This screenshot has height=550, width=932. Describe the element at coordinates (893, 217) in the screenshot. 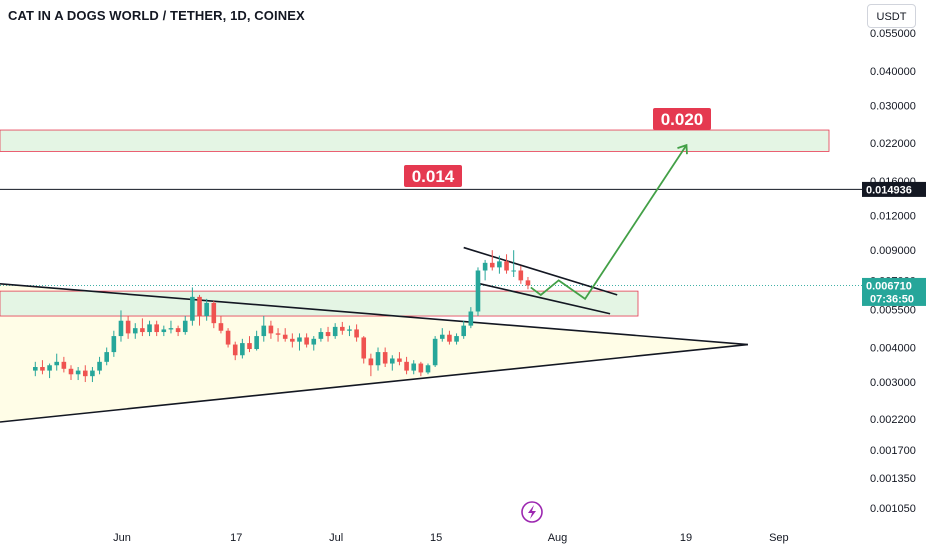

I see `y-tick-label: 0.012000` at that location.